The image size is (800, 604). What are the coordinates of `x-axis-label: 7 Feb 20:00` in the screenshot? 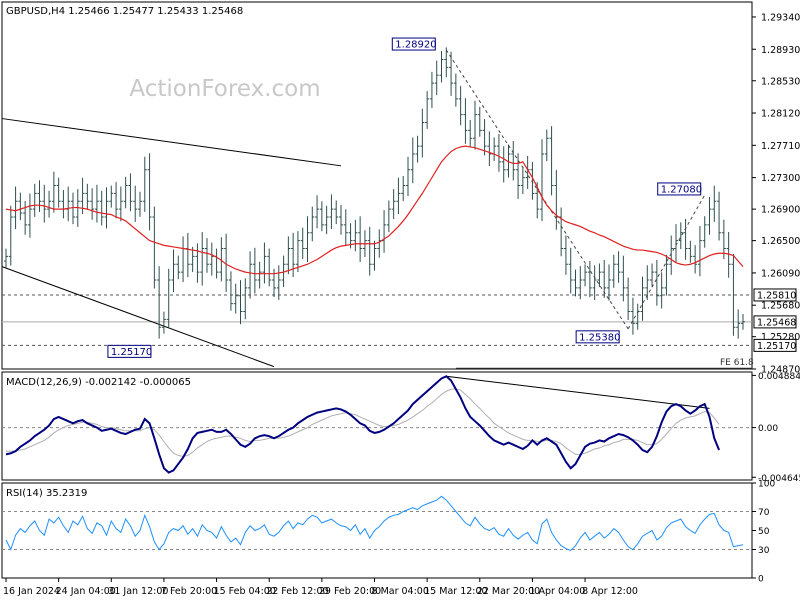 It's located at (189, 591).